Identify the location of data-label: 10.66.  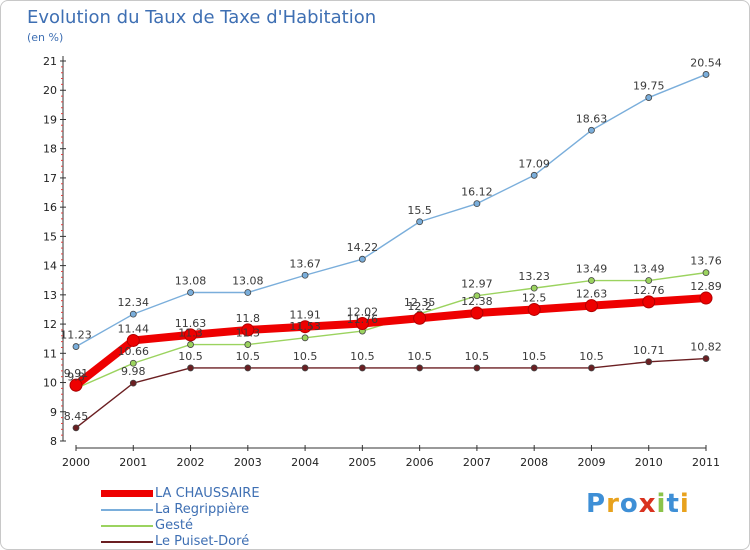
(134, 351).